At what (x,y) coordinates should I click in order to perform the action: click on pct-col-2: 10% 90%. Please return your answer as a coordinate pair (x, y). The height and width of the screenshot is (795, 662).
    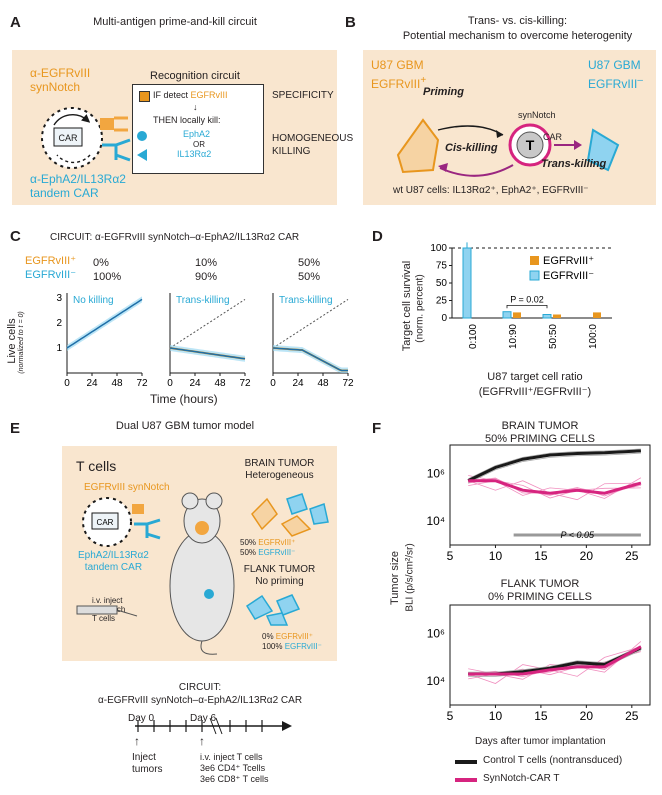
    Looking at the image, I should click on (206, 270).